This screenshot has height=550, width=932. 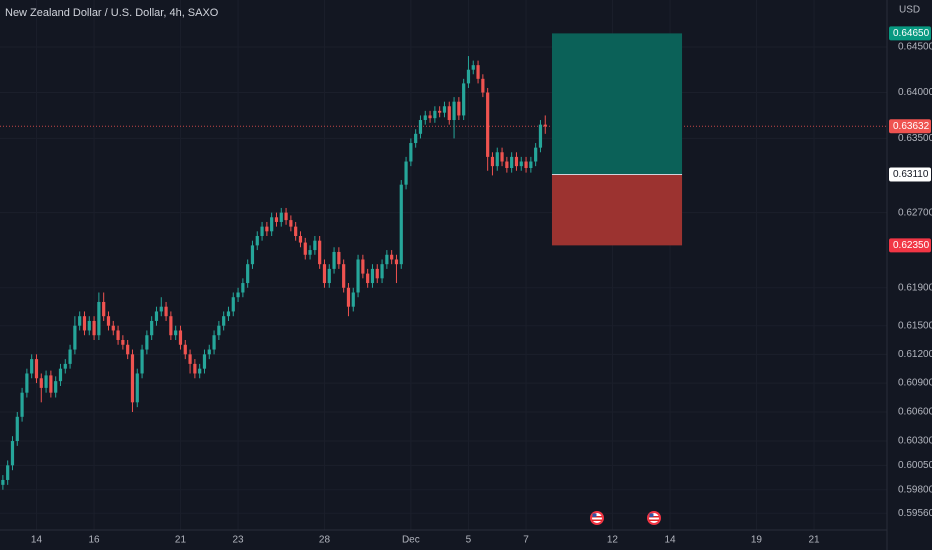 What do you see at coordinates (411, 540) in the screenshot?
I see `x-tick-label: Dec` at bounding box center [411, 540].